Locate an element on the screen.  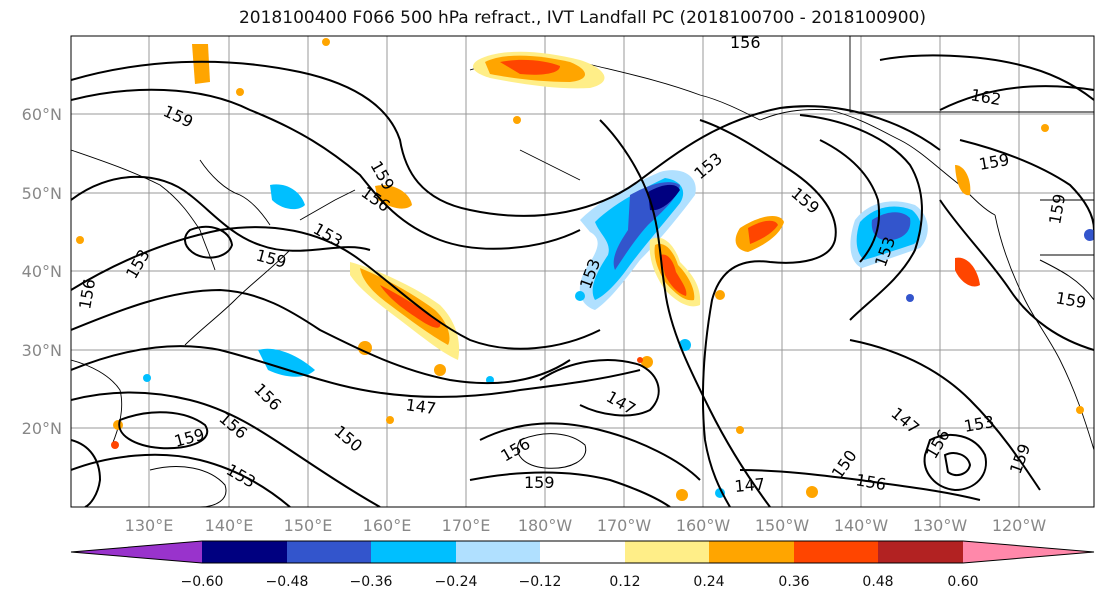
lon-label: 140°W is located at coordinates (861, 525).